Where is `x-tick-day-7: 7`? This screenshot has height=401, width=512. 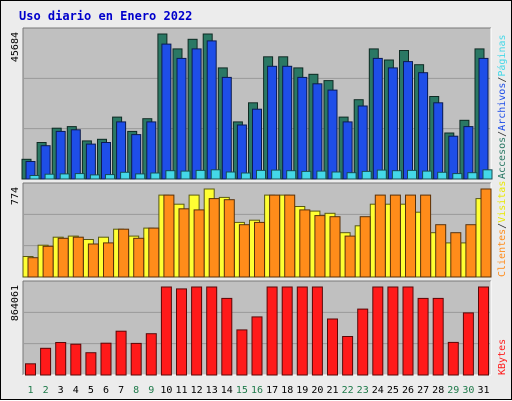
x-tick-day-7: 7 is located at coordinates (121, 390).